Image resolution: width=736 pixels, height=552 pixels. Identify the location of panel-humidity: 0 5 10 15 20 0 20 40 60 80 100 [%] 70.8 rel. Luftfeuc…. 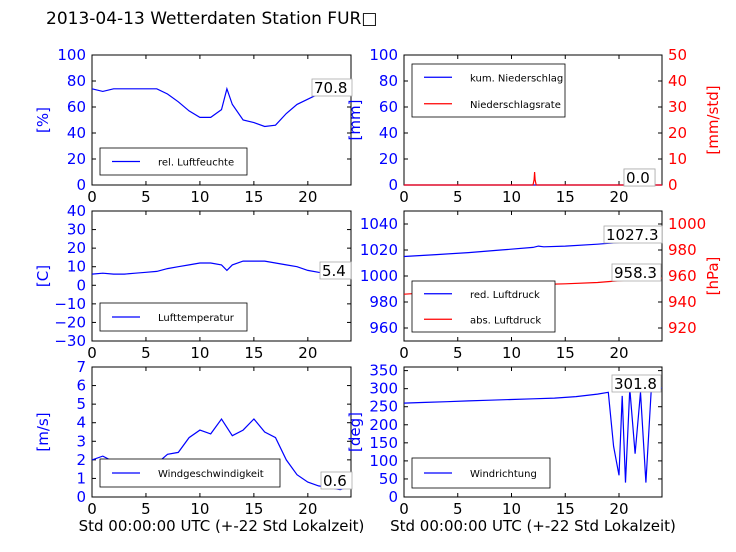
(193, 126).